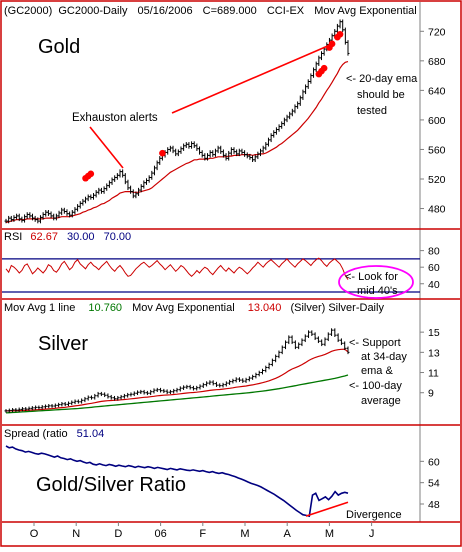  Describe the element at coordinates (111, 485) in the screenshot. I see `ratio-title: Gold/Silver Ratio` at that location.